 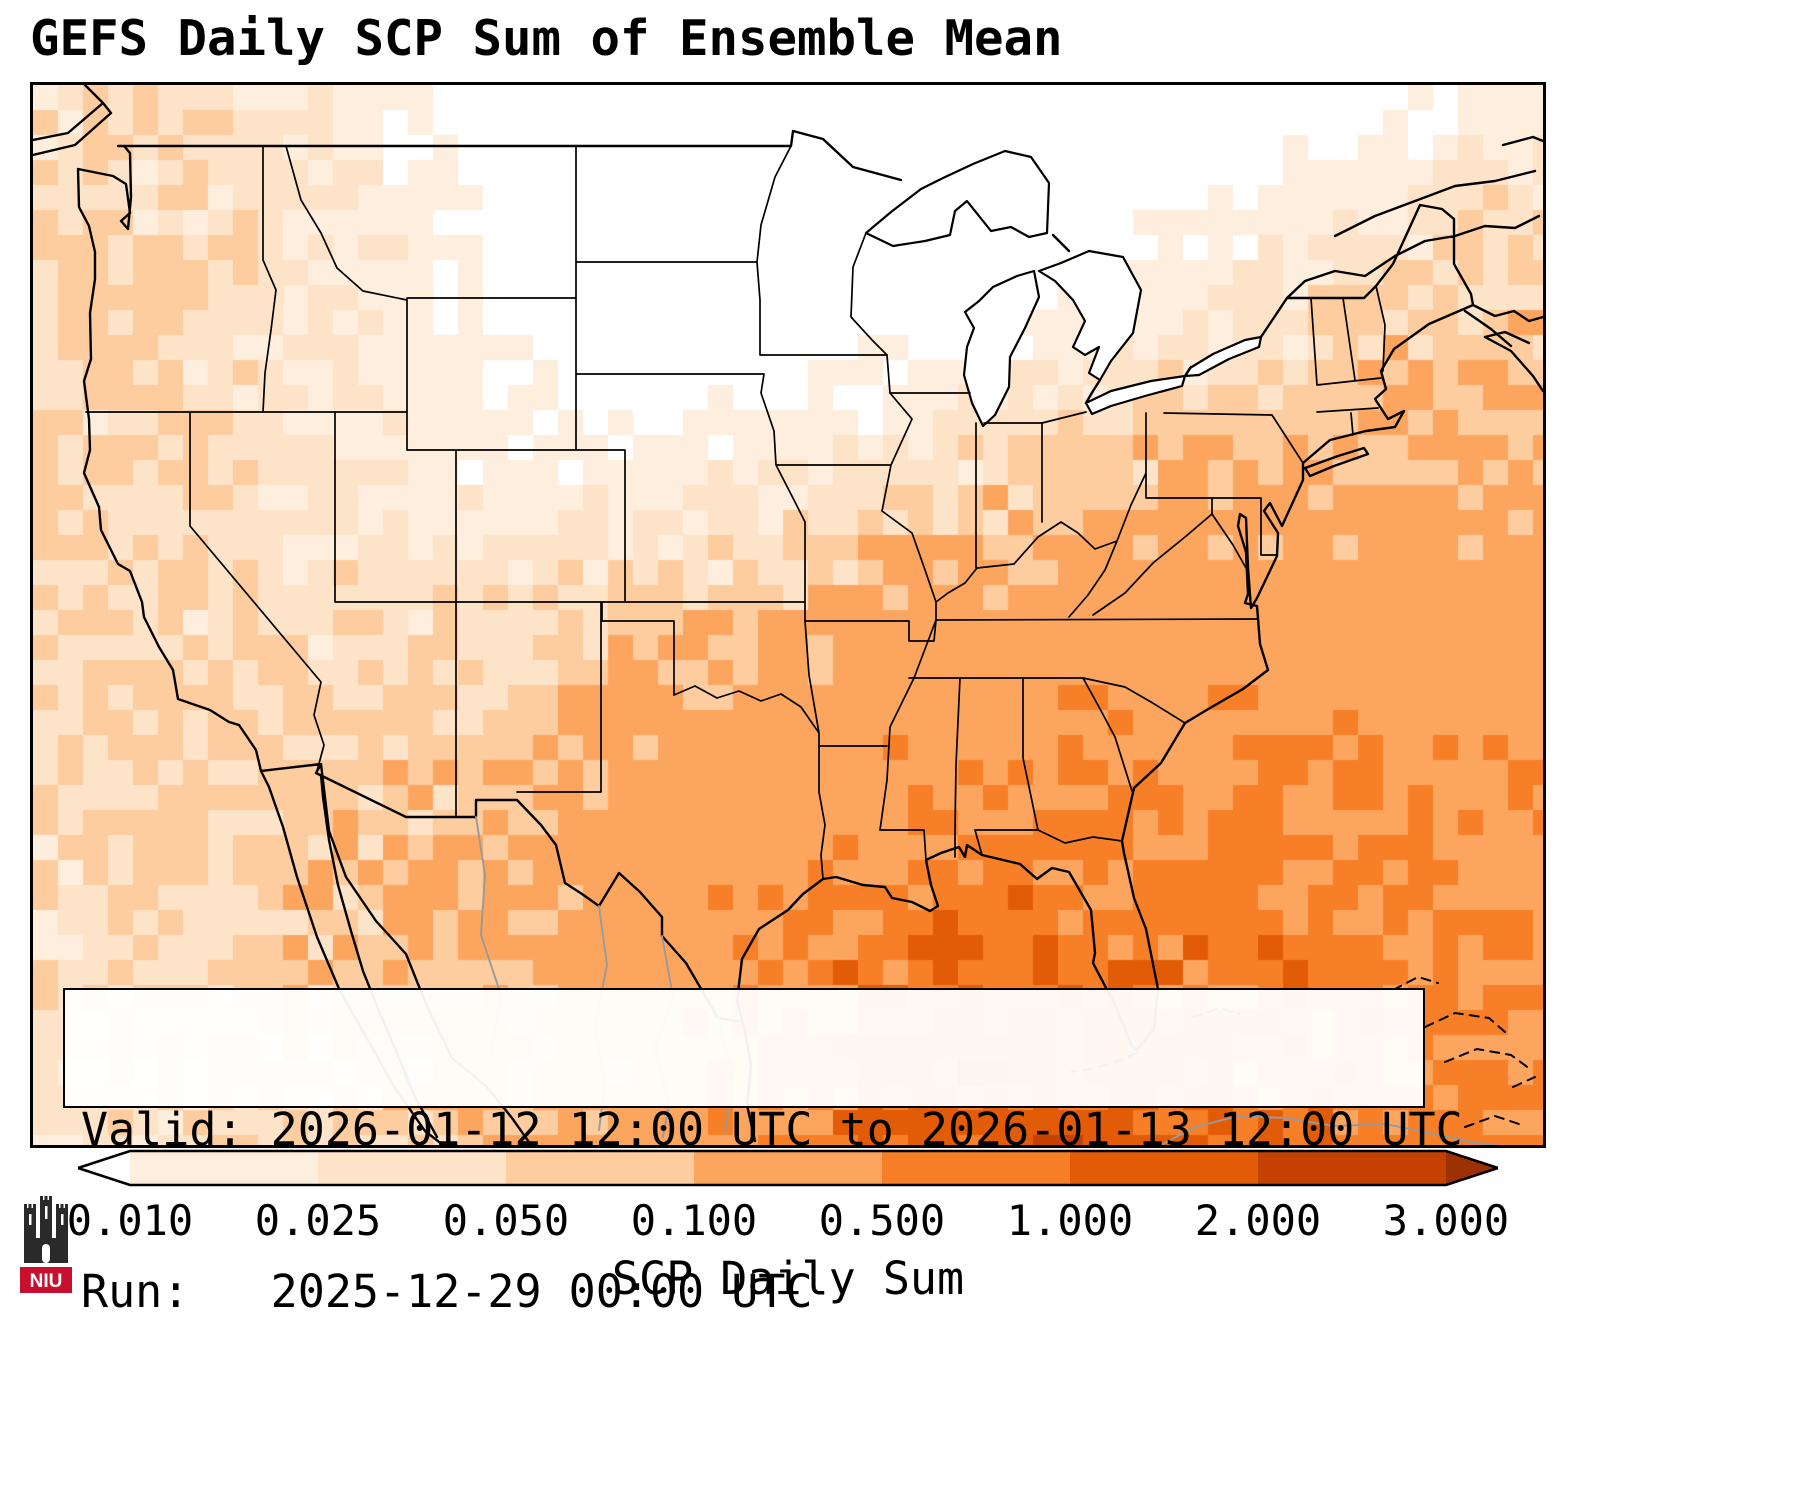 What do you see at coordinates (318, 1220) in the screenshot?
I see `colorbar-tick: 0.025` at bounding box center [318, 1220].